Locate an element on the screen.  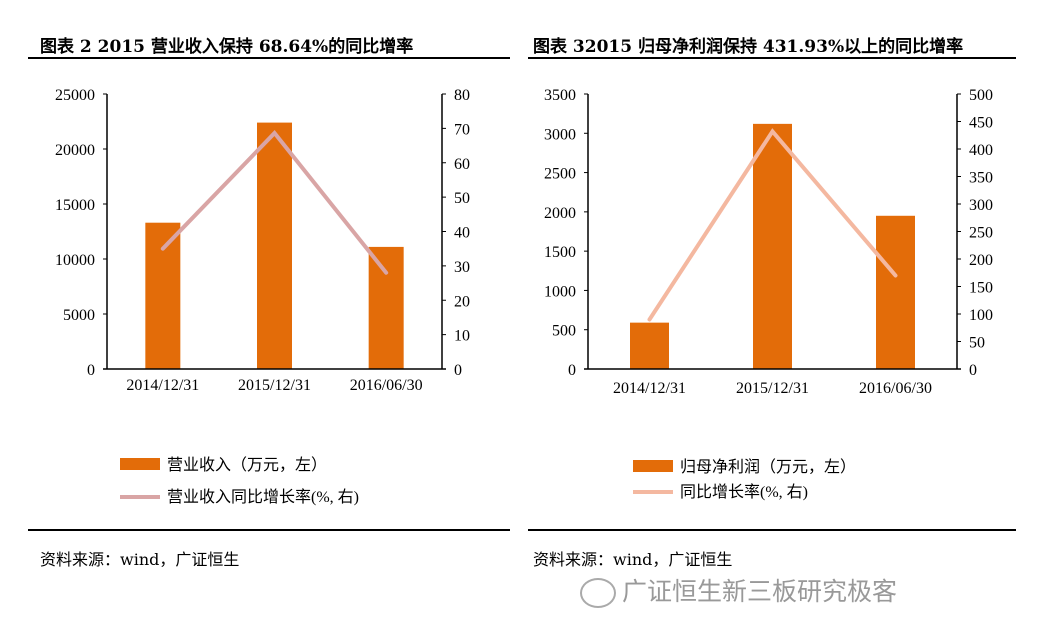
y-tick-label-right: 40 is located at coordinates (462, 233).